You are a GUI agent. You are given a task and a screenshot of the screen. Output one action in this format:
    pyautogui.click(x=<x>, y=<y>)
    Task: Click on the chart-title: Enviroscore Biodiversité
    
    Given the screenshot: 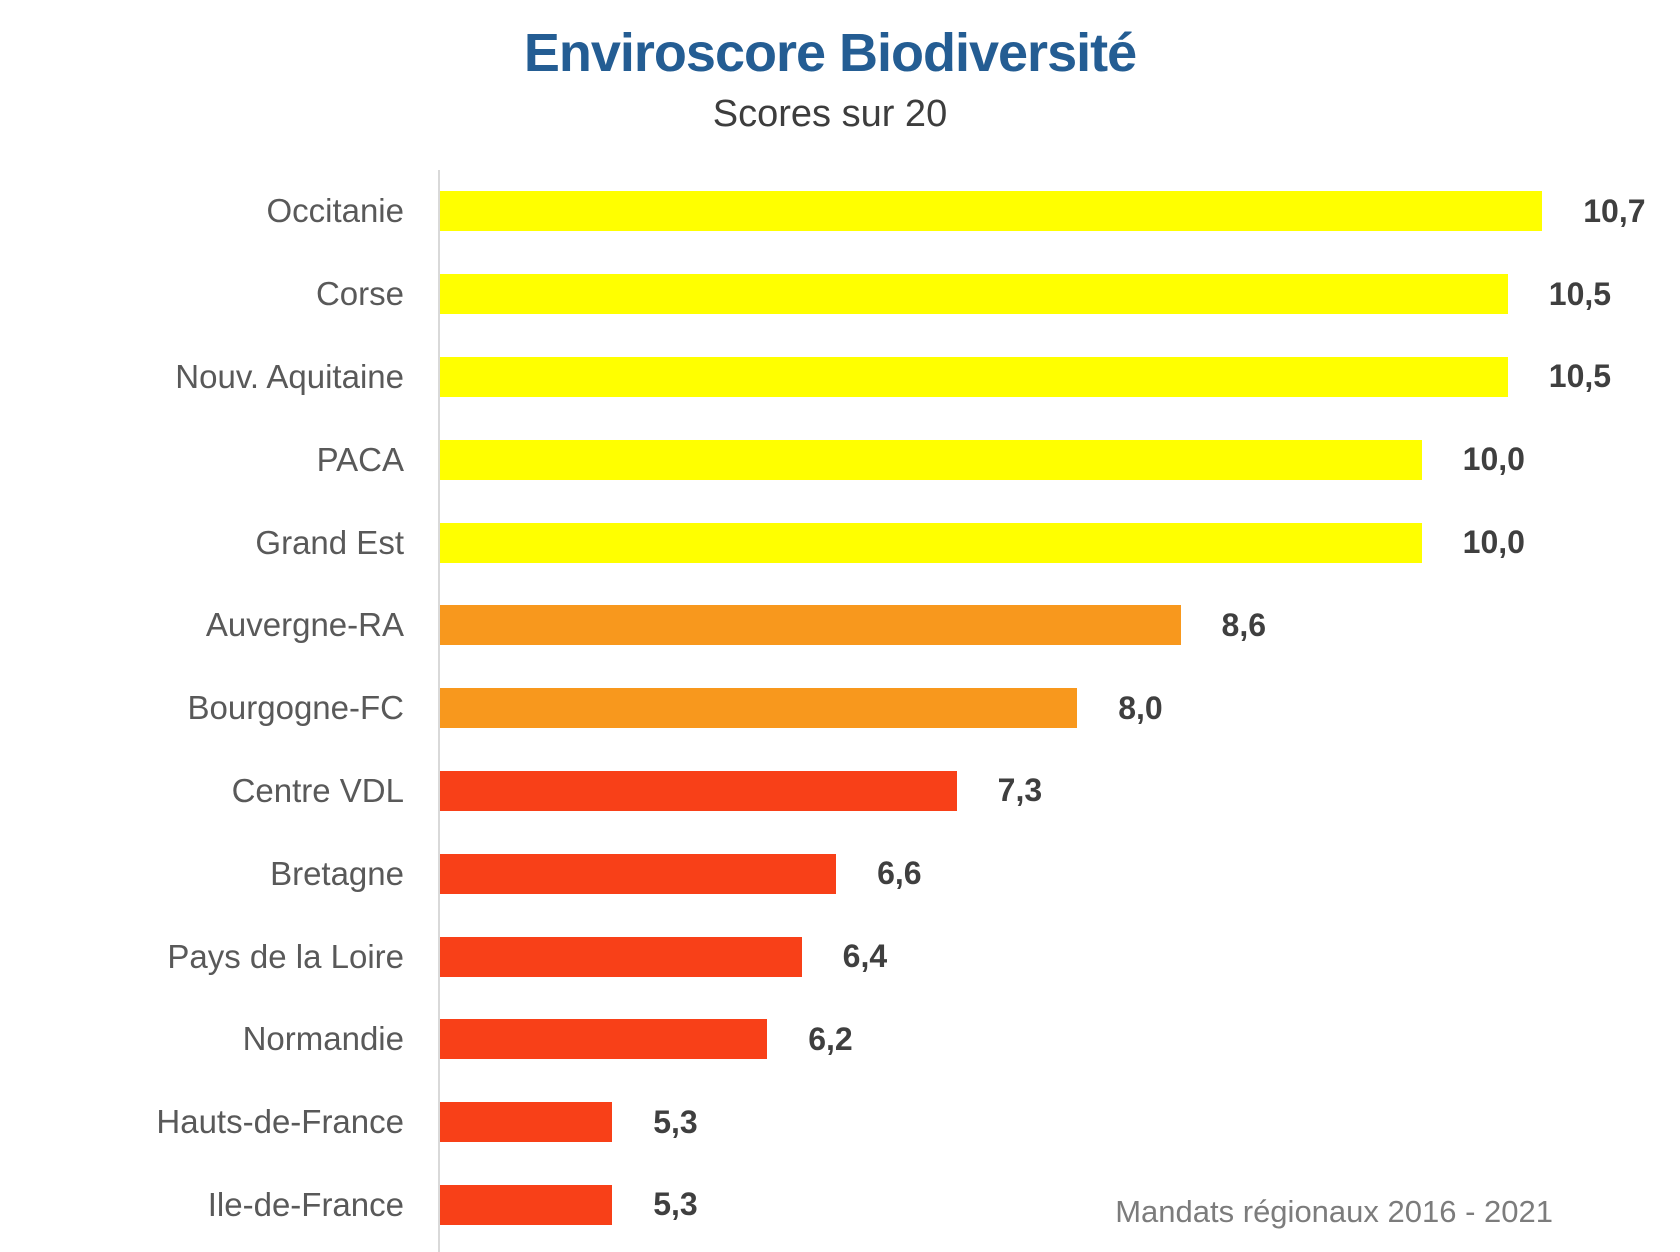 What is the action you would take?
    pyautogui.click(x=830, y=53)
    